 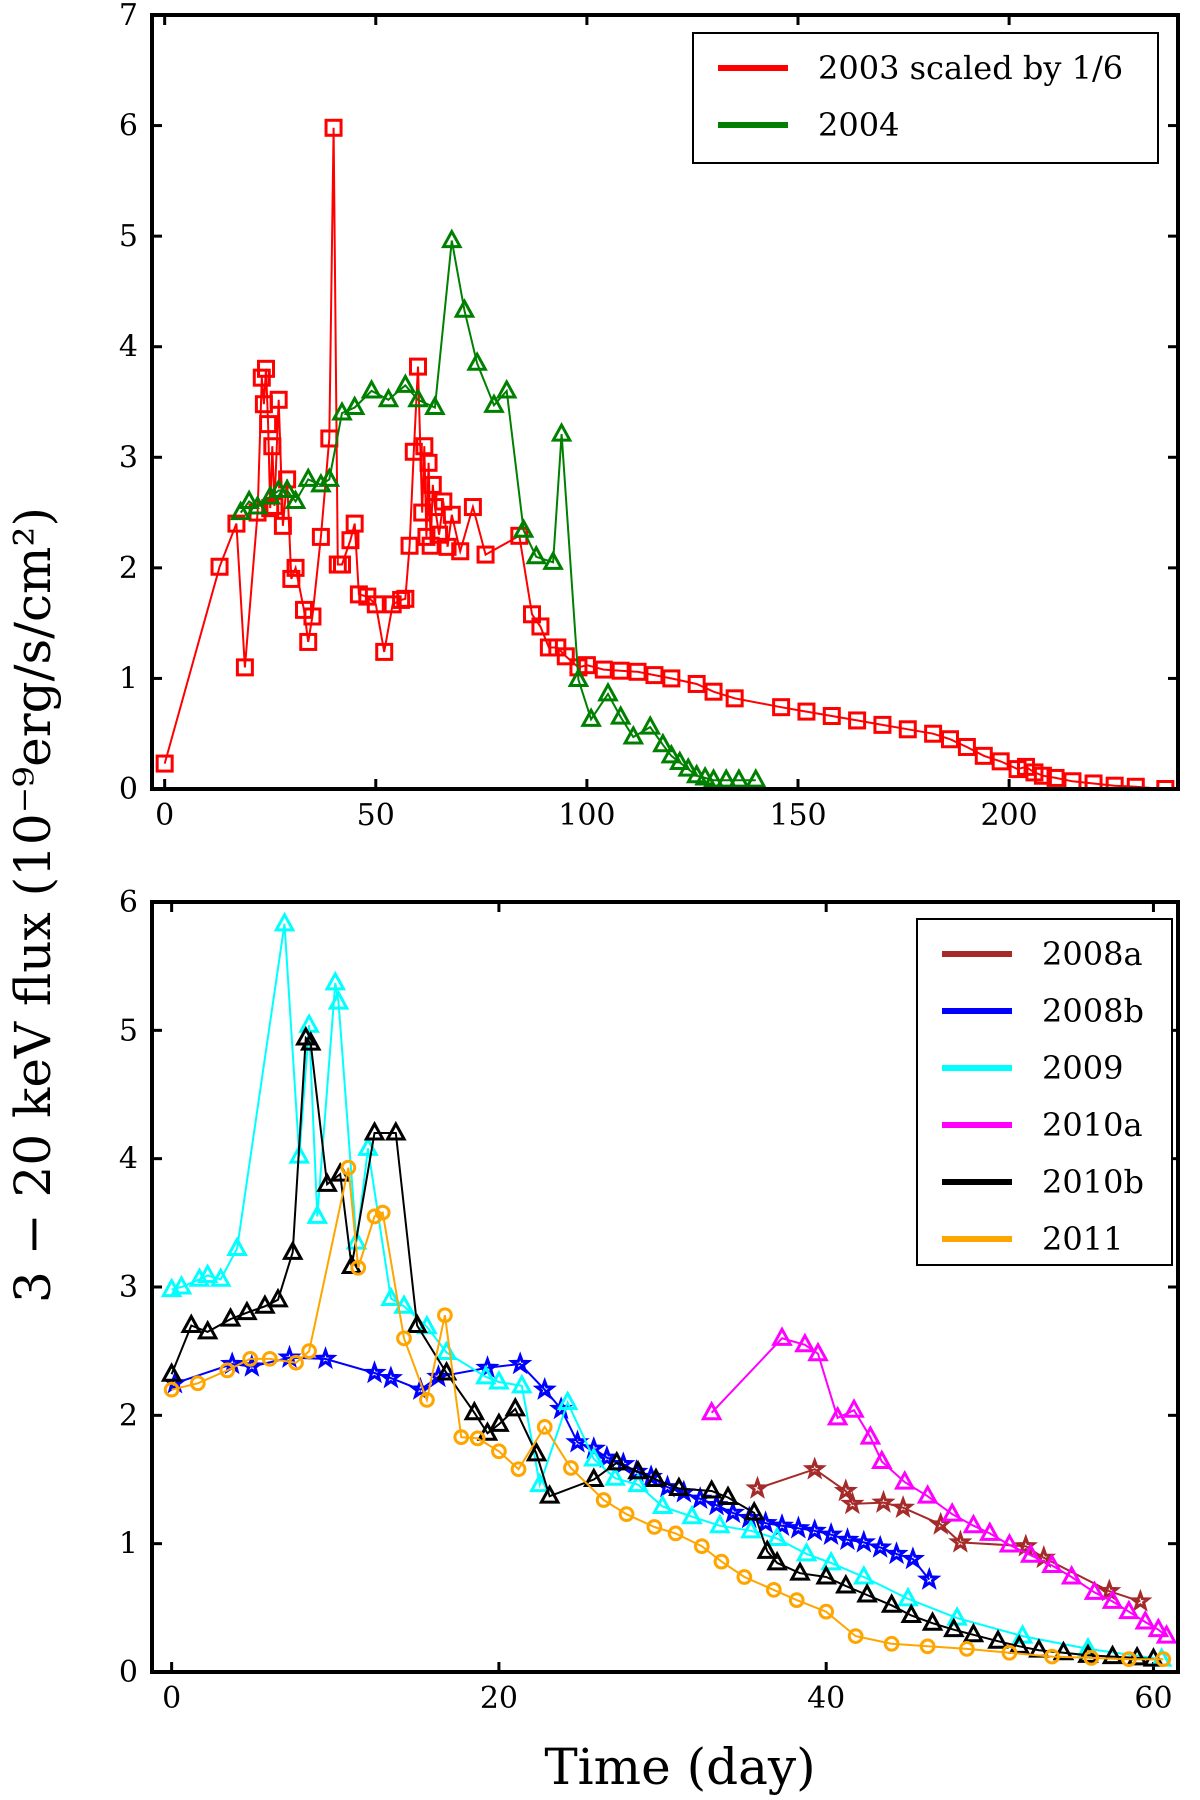 What do you see at coordinates (499, 1698) in the screenshot?
I see `x-tick-label: 20` at bounding box center [499, 1698].